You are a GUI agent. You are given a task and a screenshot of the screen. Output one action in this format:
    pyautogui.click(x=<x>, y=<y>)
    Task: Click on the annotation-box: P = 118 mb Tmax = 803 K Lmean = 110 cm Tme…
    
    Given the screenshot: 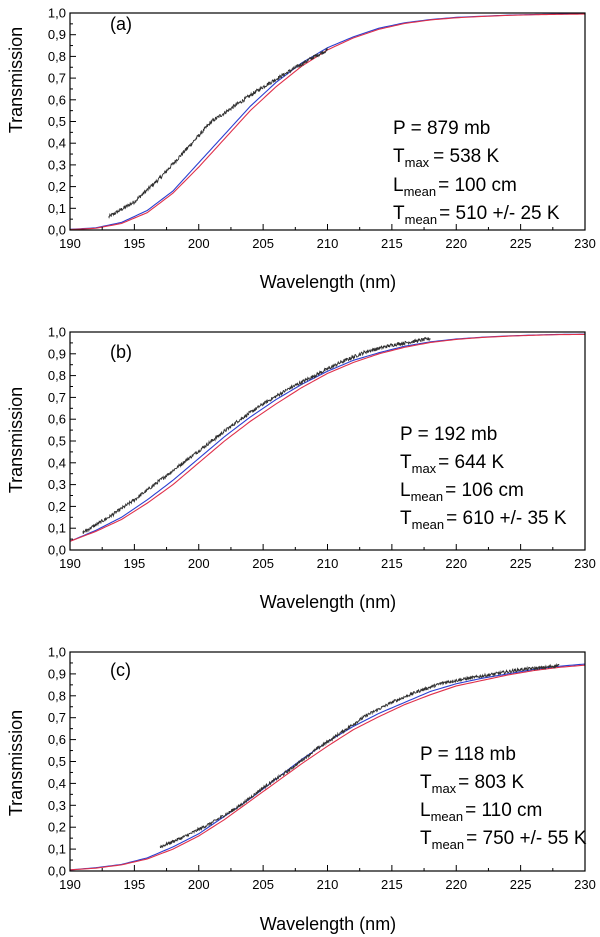 What is the action you would take?
    pyautogui.click(x=503, y=798)
    